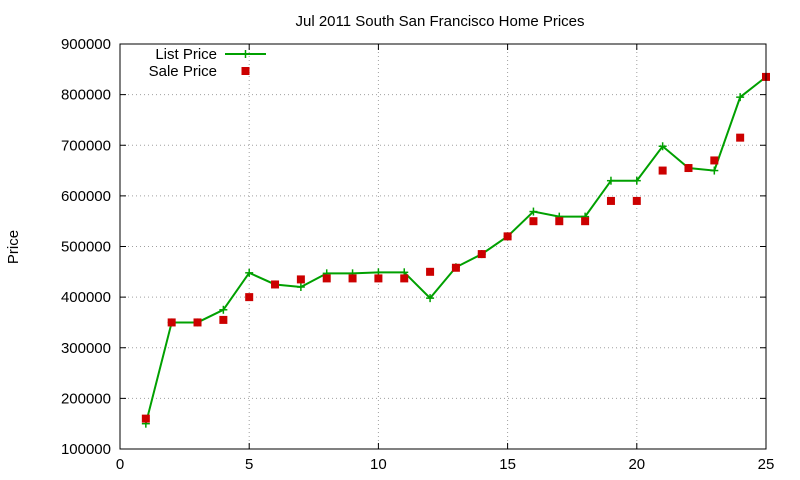 The height and width of the screenshot is (480, 800). Describe the element at coordinates (86, 449) in the screenshot. I see `y-tick-label: 100000` at that location.